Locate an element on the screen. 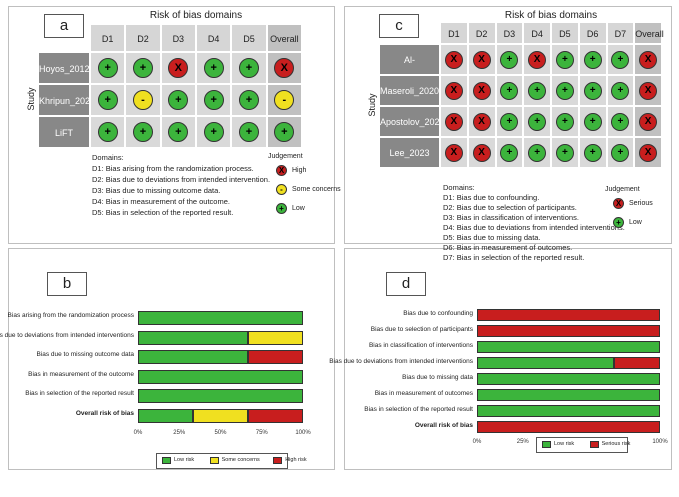  domain-description: D5: Bias due to missing data. is located at coordinates (492, 237).